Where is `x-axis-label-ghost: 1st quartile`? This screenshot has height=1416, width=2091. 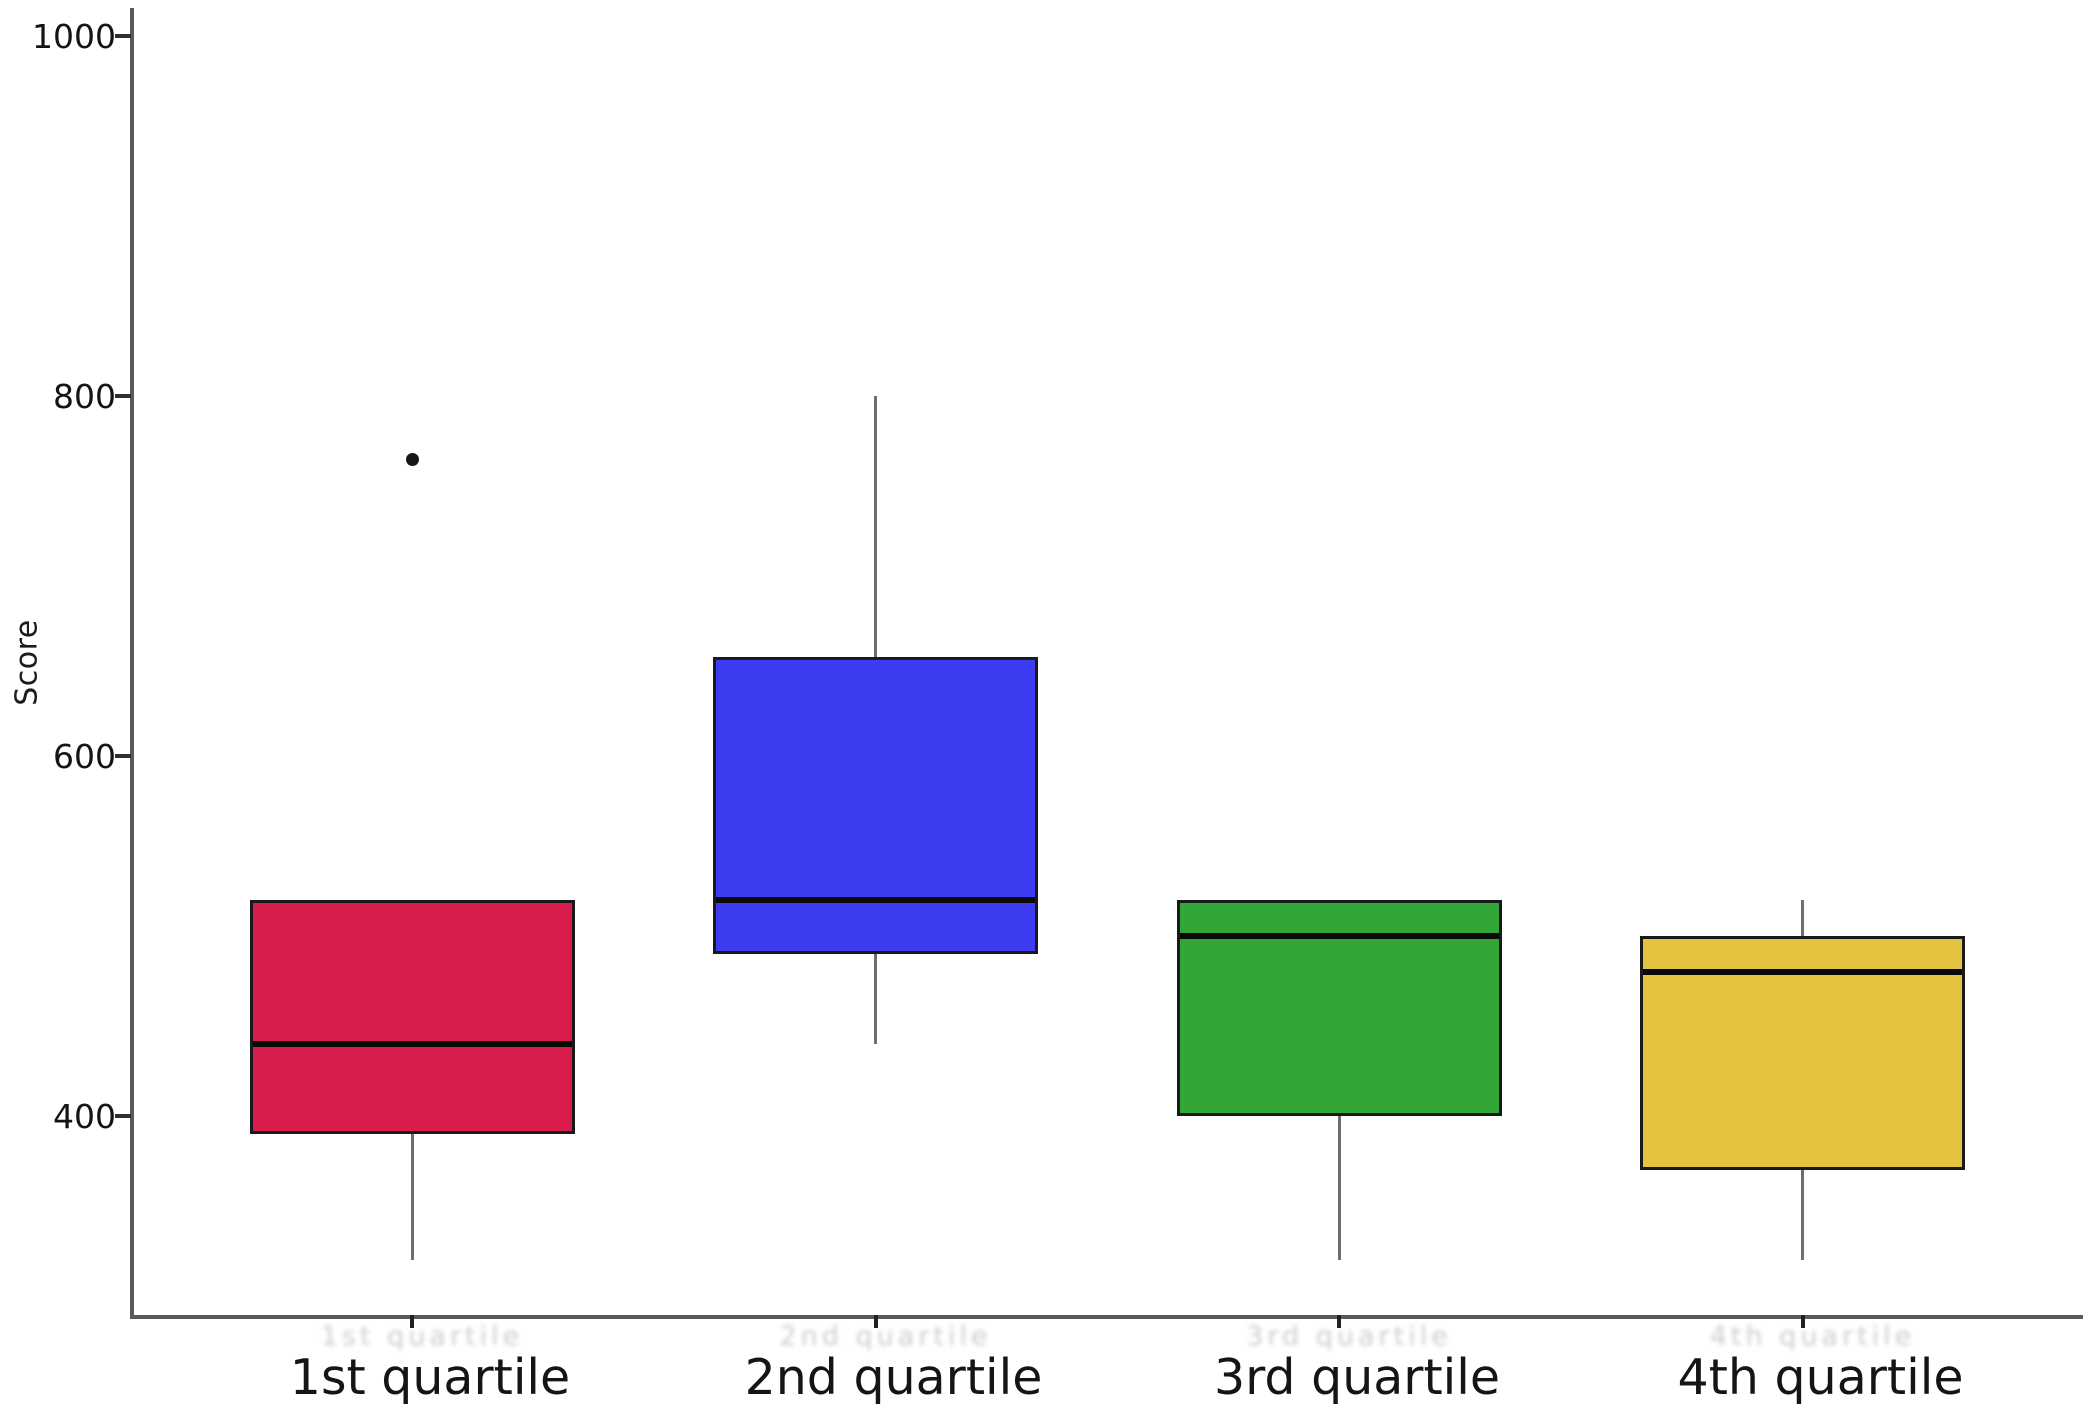 x-axis-label-ghost: 1st quartile is located at coordinates (422, 1336).